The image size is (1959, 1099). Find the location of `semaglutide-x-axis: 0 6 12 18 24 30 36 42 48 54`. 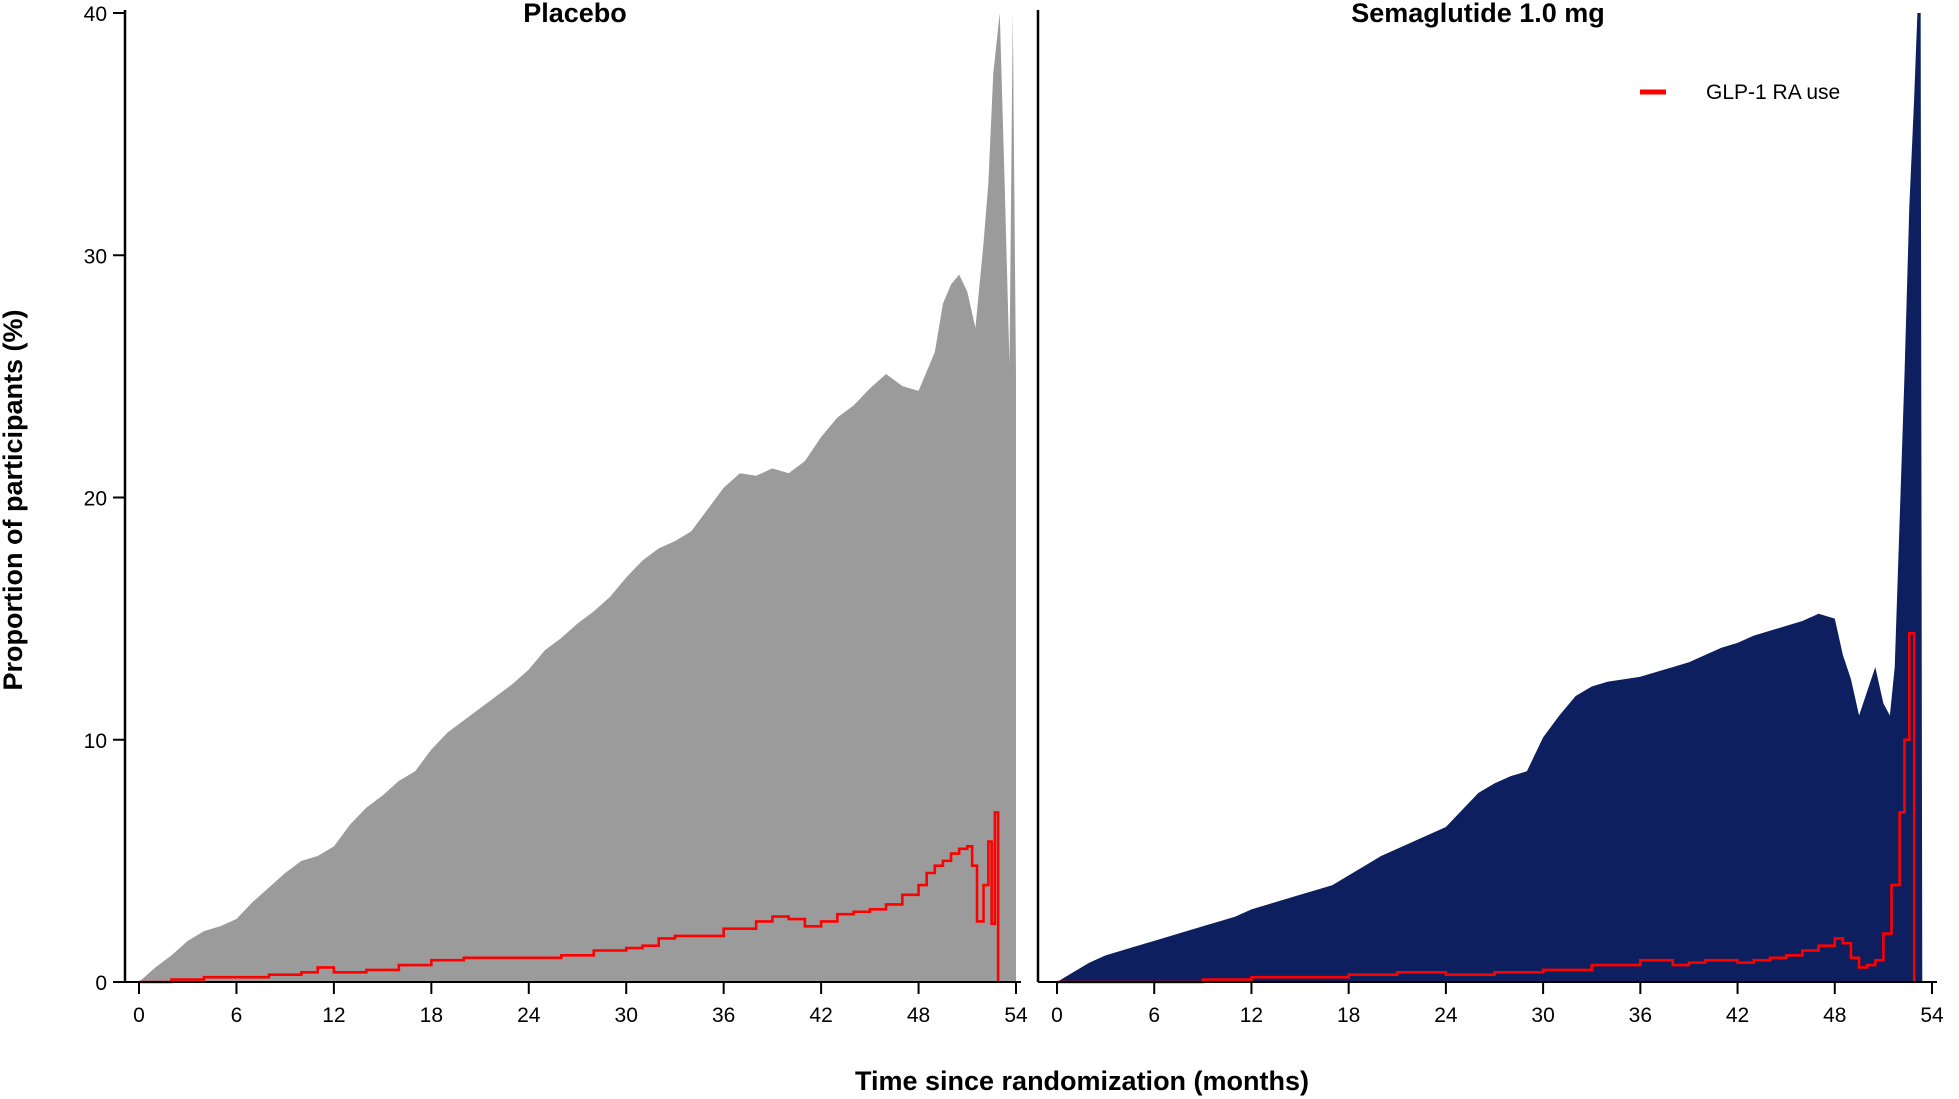

semaglutide-x-axis: 0 6 12 18 24 30 36 42 48 54 is located at coordinates (1491, 1004).